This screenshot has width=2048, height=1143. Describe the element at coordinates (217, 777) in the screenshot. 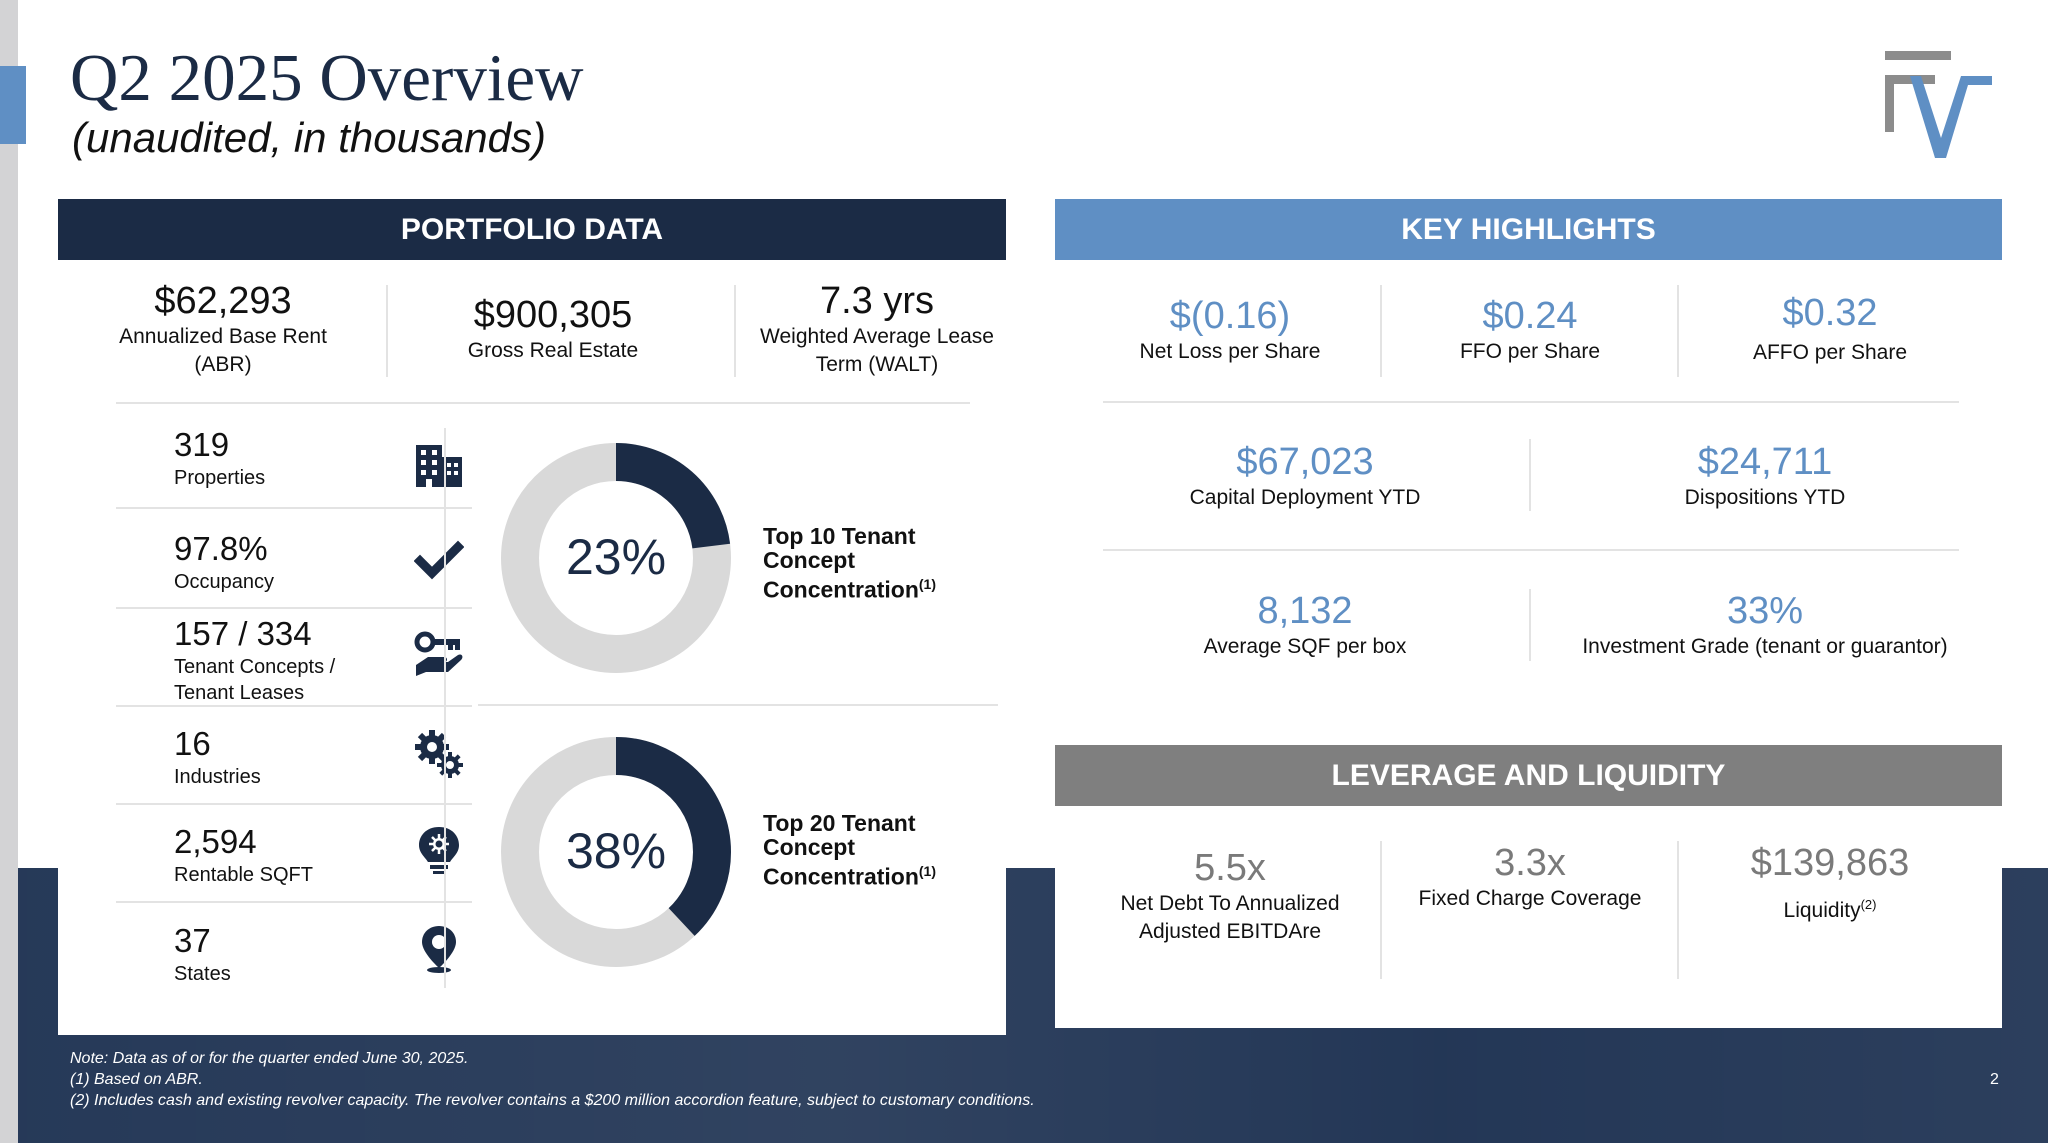

I see `stat-industries-label: Industries` at that location.